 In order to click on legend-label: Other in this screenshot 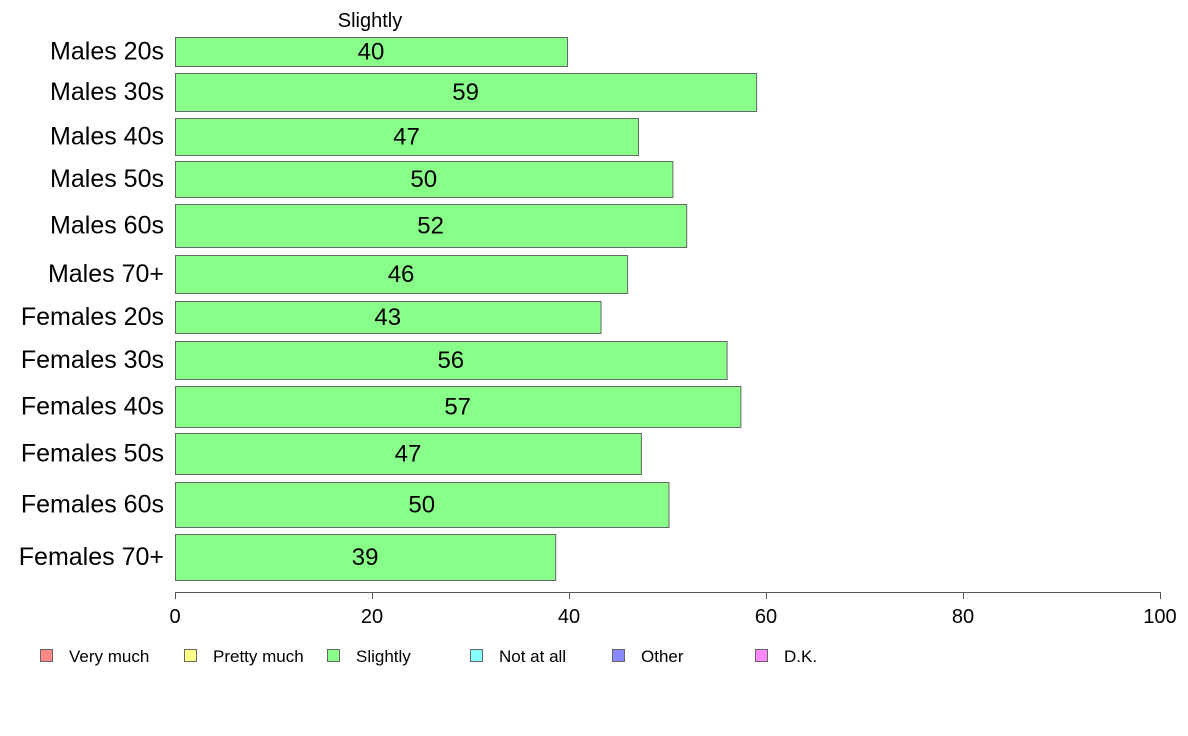, I will do `click(662, 656)`.